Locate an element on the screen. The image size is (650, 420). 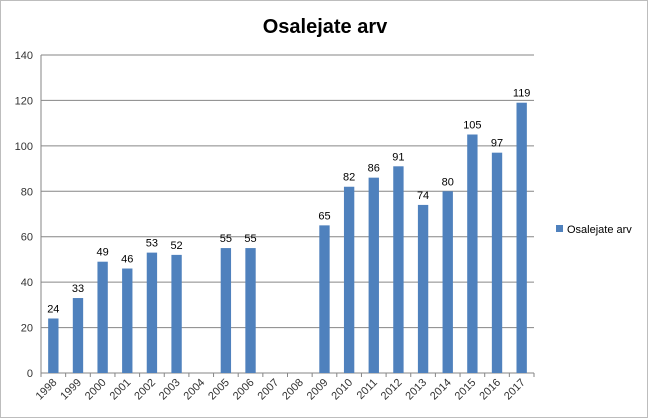
legend: Osalejate arv is located at coordinates (594, 230).